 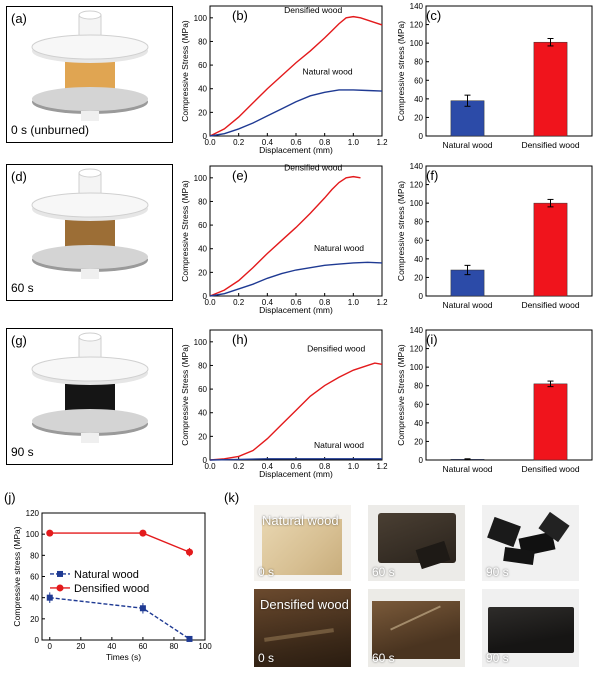 I want to click on x-tick-label-j-3: 60, so click(x=142, y=646).